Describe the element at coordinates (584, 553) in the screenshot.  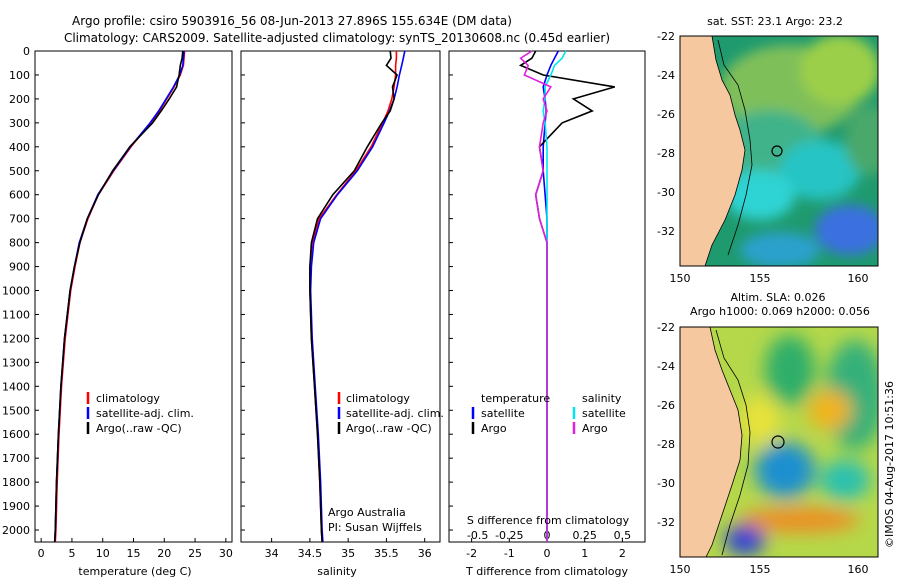
I see `x-tick-label: 1` at that location.